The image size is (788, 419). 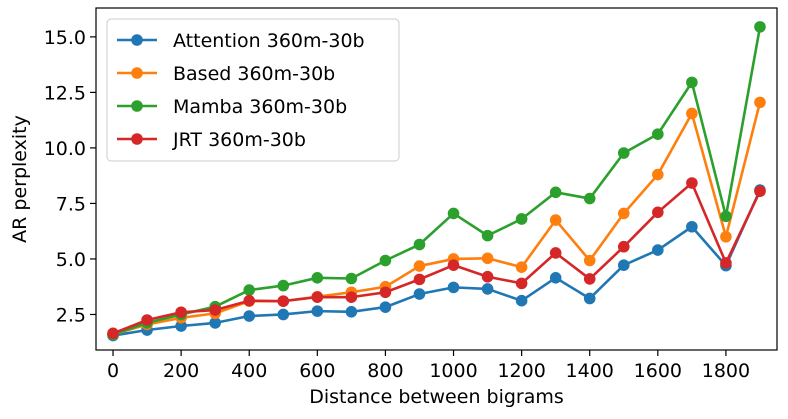 What do you see at coordinates (181, 371) in the screenshot?
I see `x-tick-label: 200` at bounding box center [181, 371].